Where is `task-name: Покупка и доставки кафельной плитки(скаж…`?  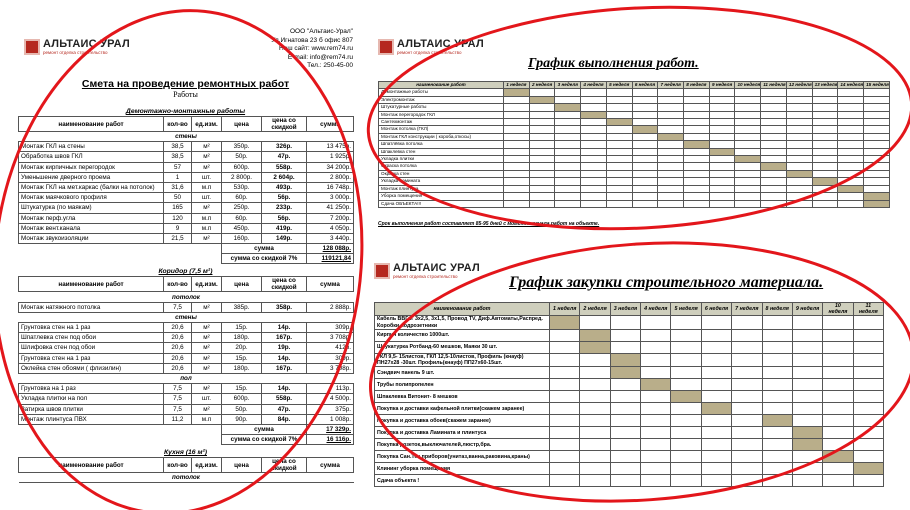
task-name: Покупка и доставки кафельной плитки(скаж… is located at coordinates (462, 409).